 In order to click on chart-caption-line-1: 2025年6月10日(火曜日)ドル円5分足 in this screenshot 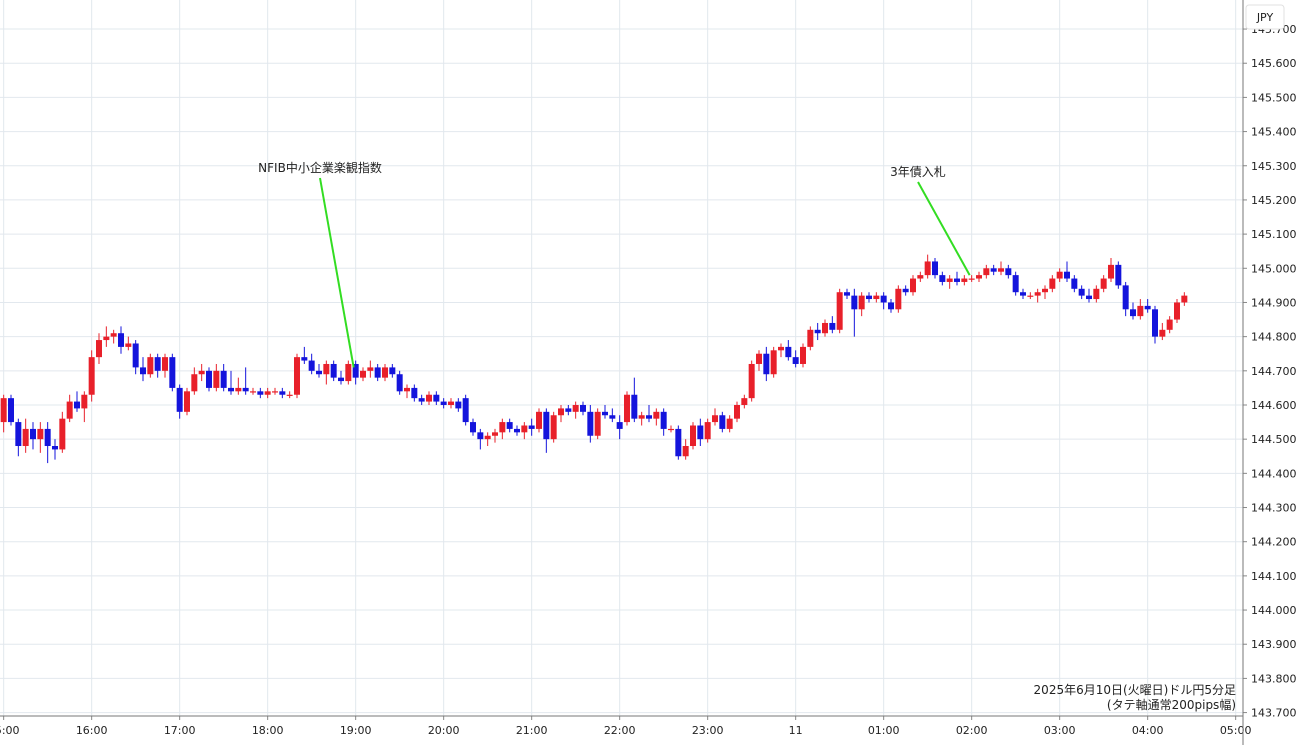, I will do `click(1135, 690)`.